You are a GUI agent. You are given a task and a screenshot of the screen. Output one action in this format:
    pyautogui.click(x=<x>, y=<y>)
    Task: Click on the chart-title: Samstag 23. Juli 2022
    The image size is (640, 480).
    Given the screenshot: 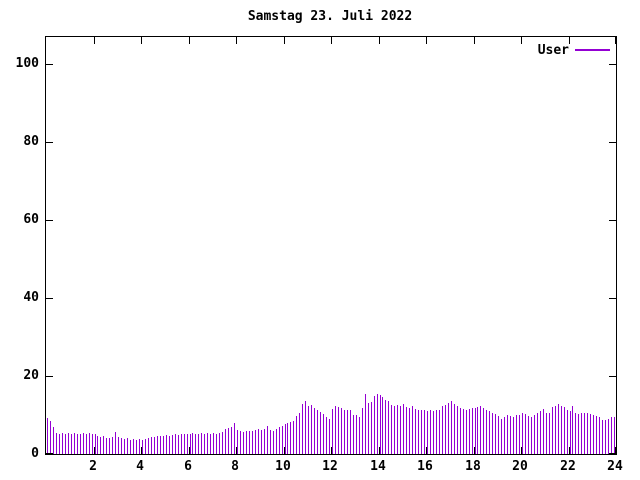 What is the action you would take?
    pyautogui.click(x=330, y=16)
    